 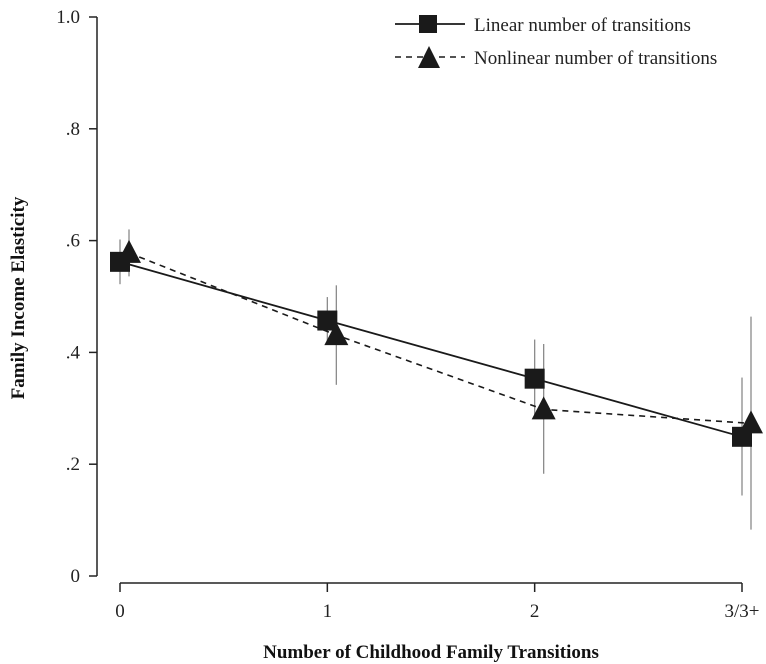 I want to click on legend-triangle-marker, so click(x=429, y=57).